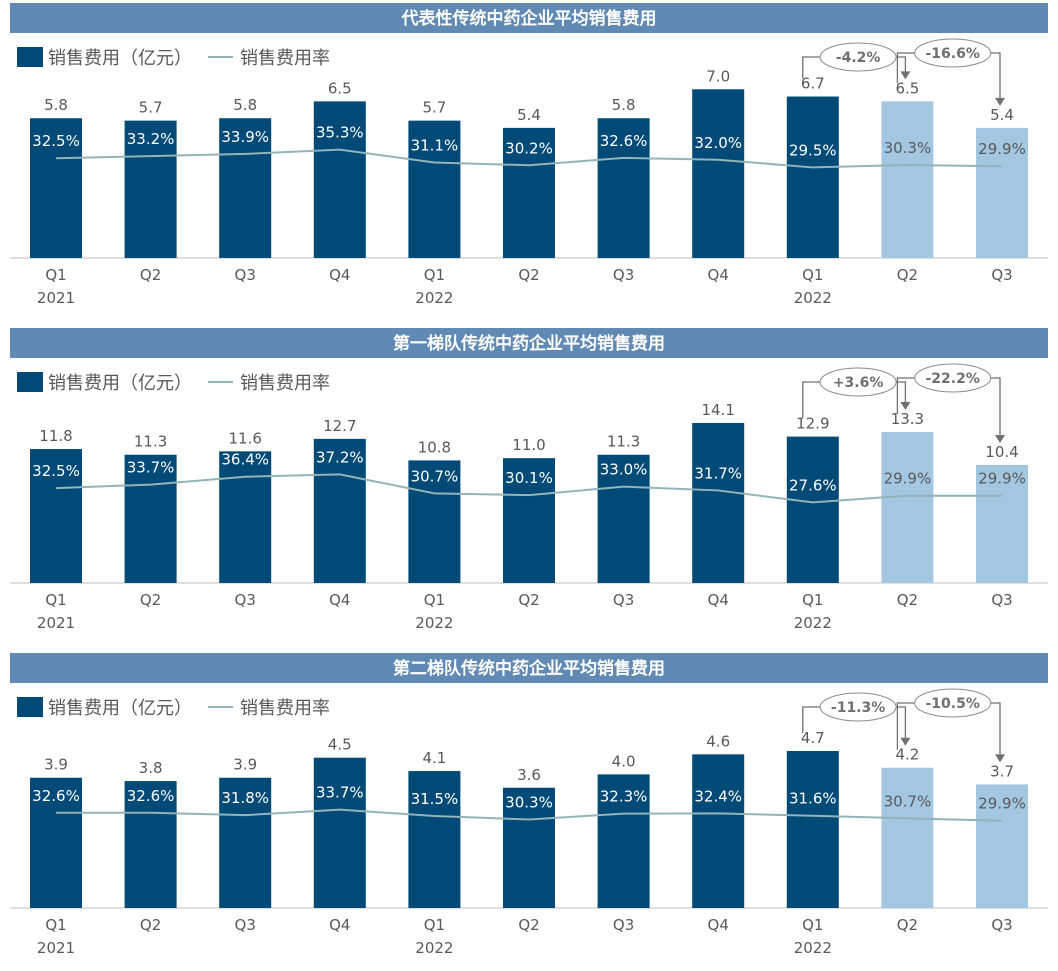 Image resolution: width=1058 pixels, height=971 pixels. Describe the element at coordinates (245, 798) in the screenshot. I see `rate-value-label: 31.8%` at that location.